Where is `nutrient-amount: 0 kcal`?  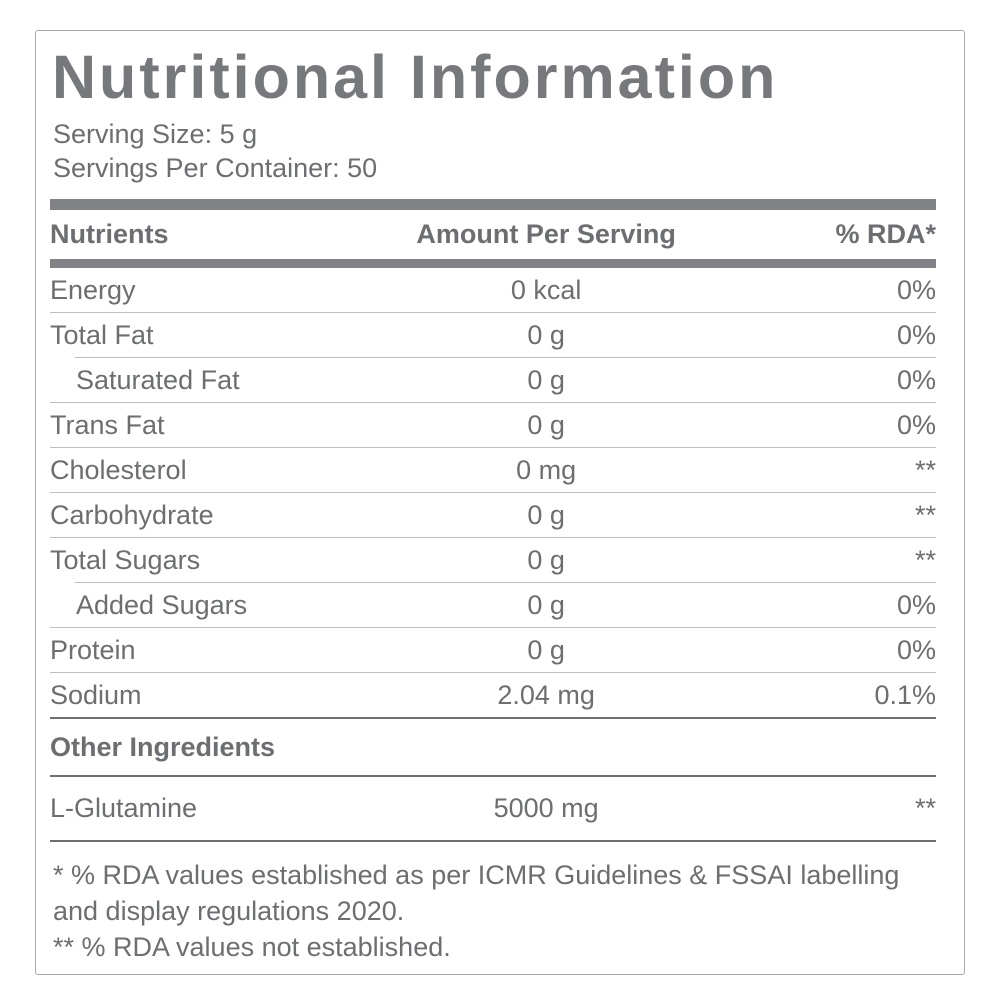
nutrient-amount: 0 kcal is located at coordinates (546, 289).